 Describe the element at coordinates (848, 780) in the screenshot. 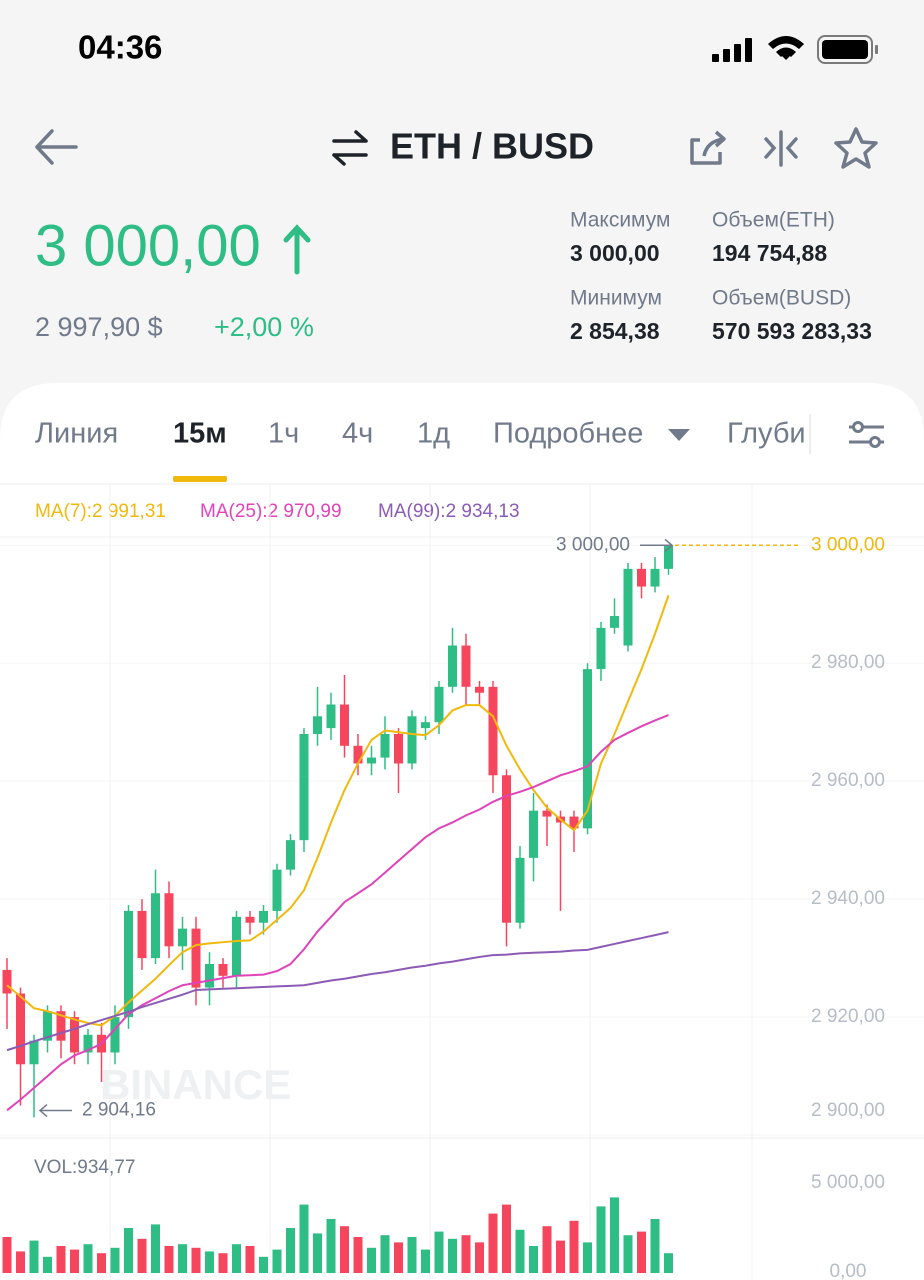

I see `y-tick-label: 2 960,00` at that location.